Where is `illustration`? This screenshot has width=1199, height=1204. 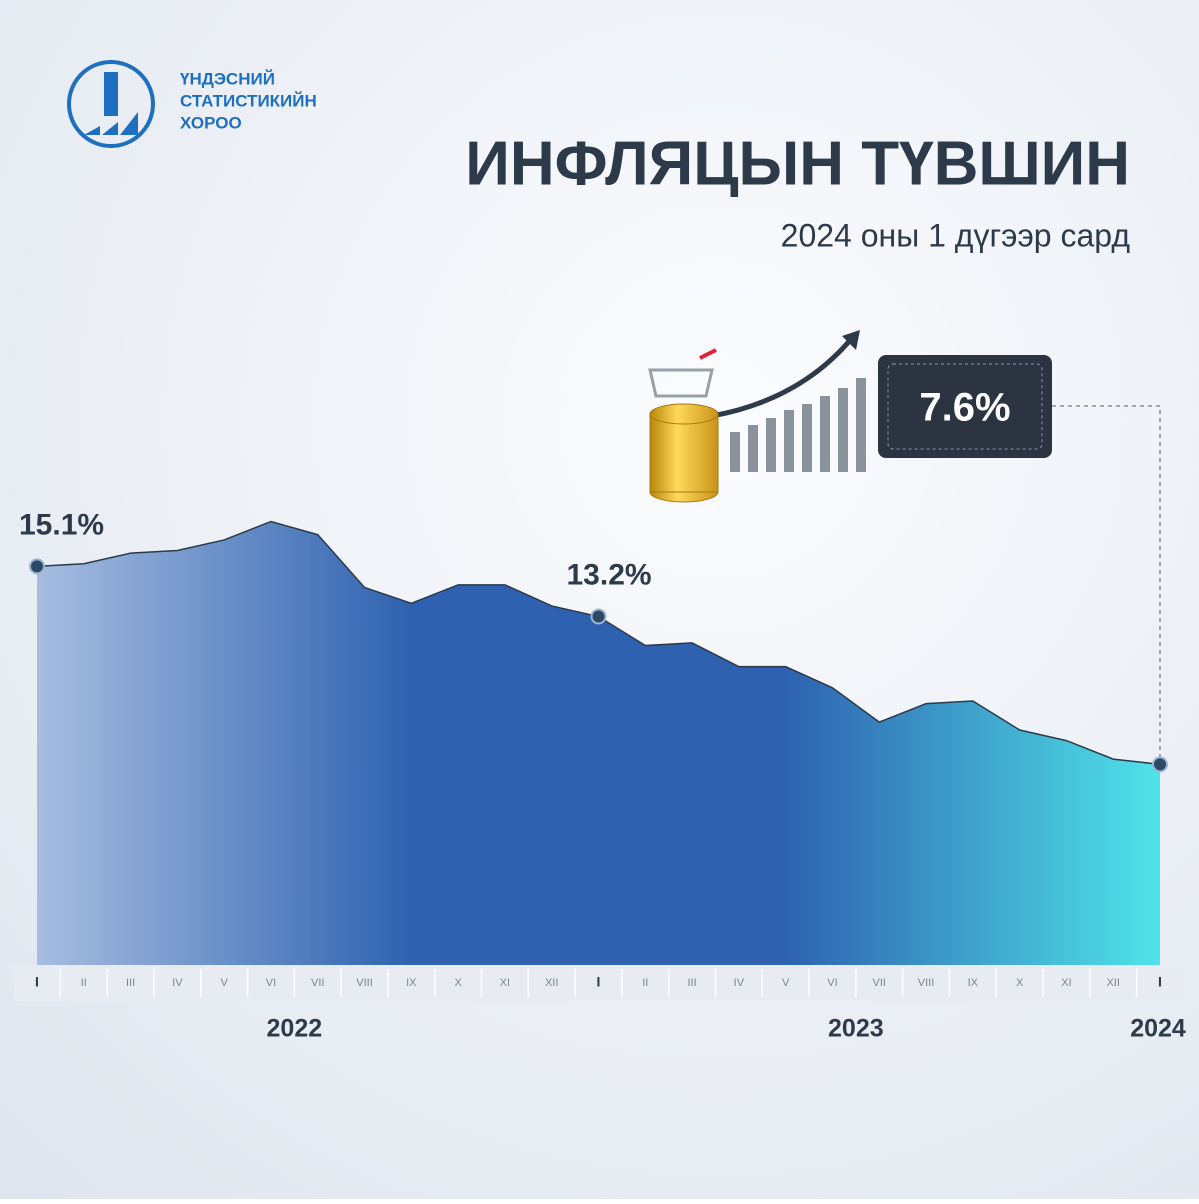
illustration is located at coordinates (757, 416).